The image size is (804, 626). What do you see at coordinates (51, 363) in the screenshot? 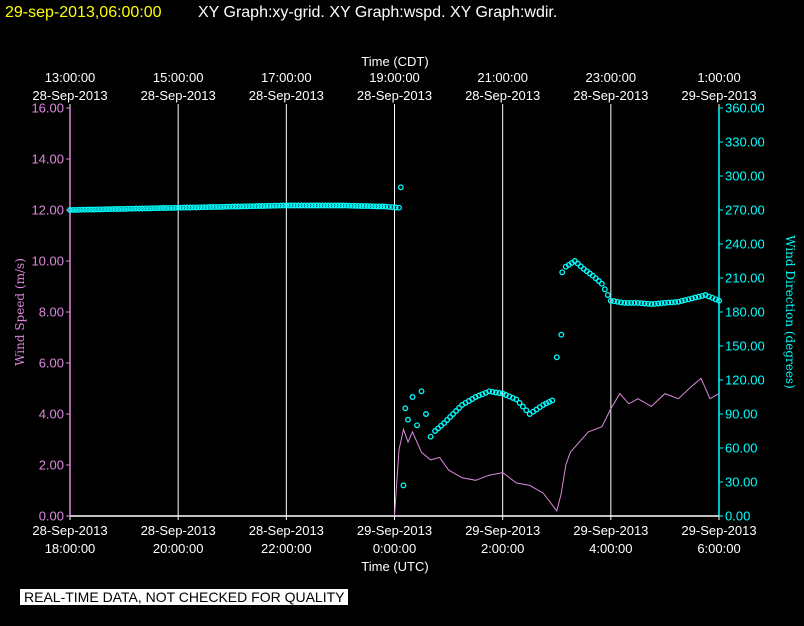
I see `left-tick-label: 6.00` at bounding box center [51, 363].